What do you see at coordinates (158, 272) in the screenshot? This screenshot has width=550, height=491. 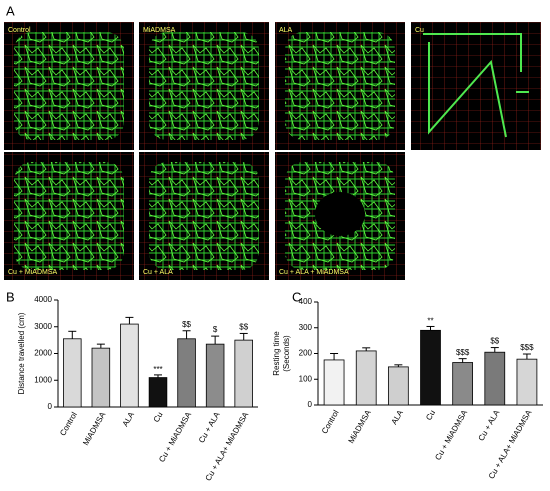 I see `image-label: Cu + ALA` at bounding box center [158, 272].